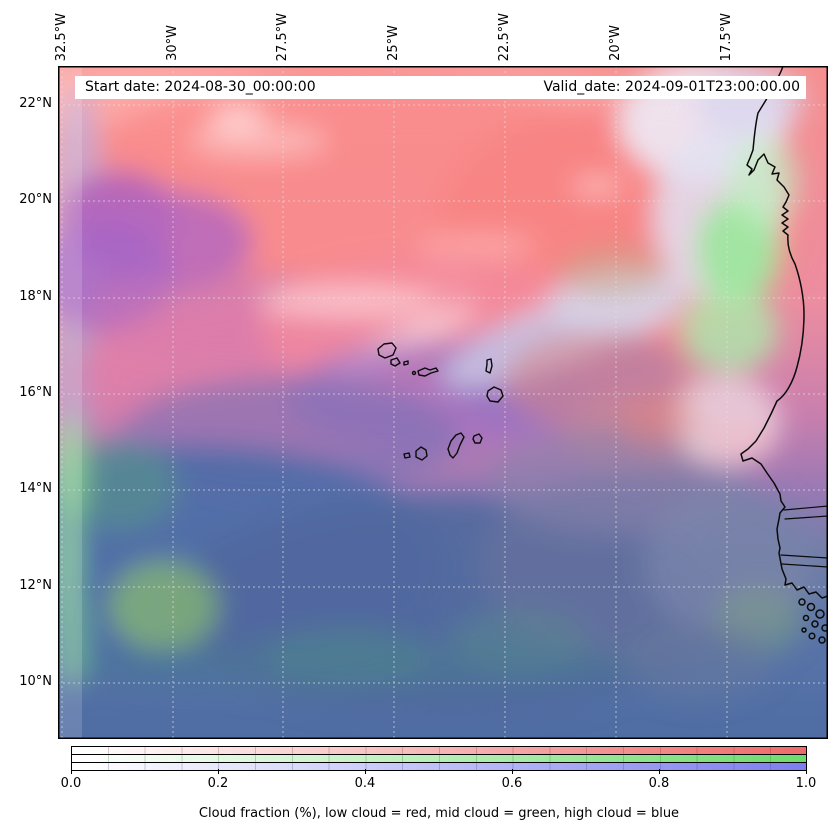  What do you see at coordinates (71, 783) in the screenshot?
I see `colorbar-tick-label: 0.0` at bounding box center [71, 783].